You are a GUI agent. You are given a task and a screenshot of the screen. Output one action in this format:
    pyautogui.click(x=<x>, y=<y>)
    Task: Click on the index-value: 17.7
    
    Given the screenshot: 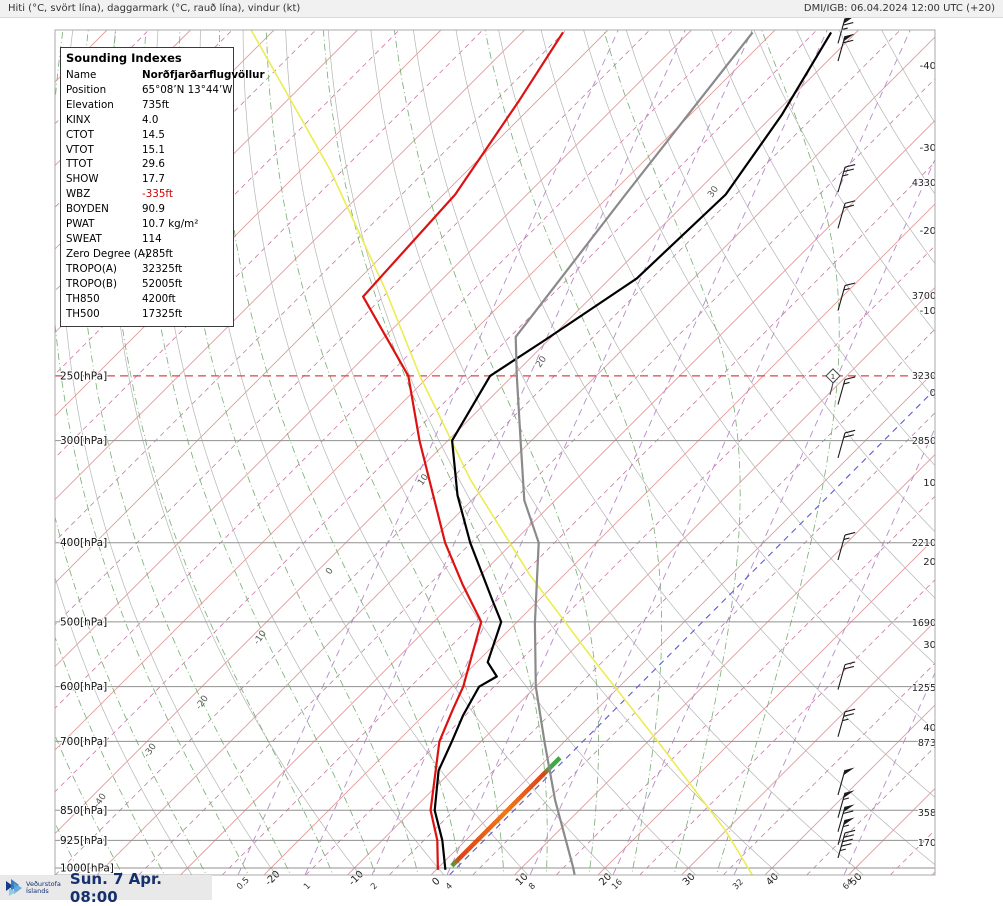 What is the action you would take?
    pyautogui.click(x=153, y=179)
    